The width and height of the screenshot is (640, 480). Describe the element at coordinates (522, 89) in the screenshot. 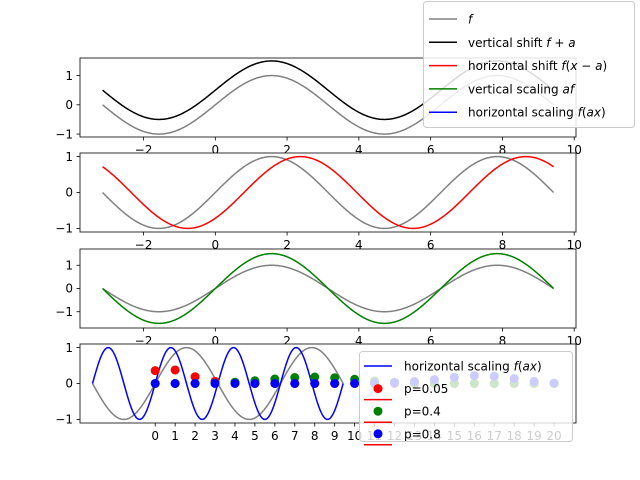

I see `legend-label: vertical scaling af` at that location.